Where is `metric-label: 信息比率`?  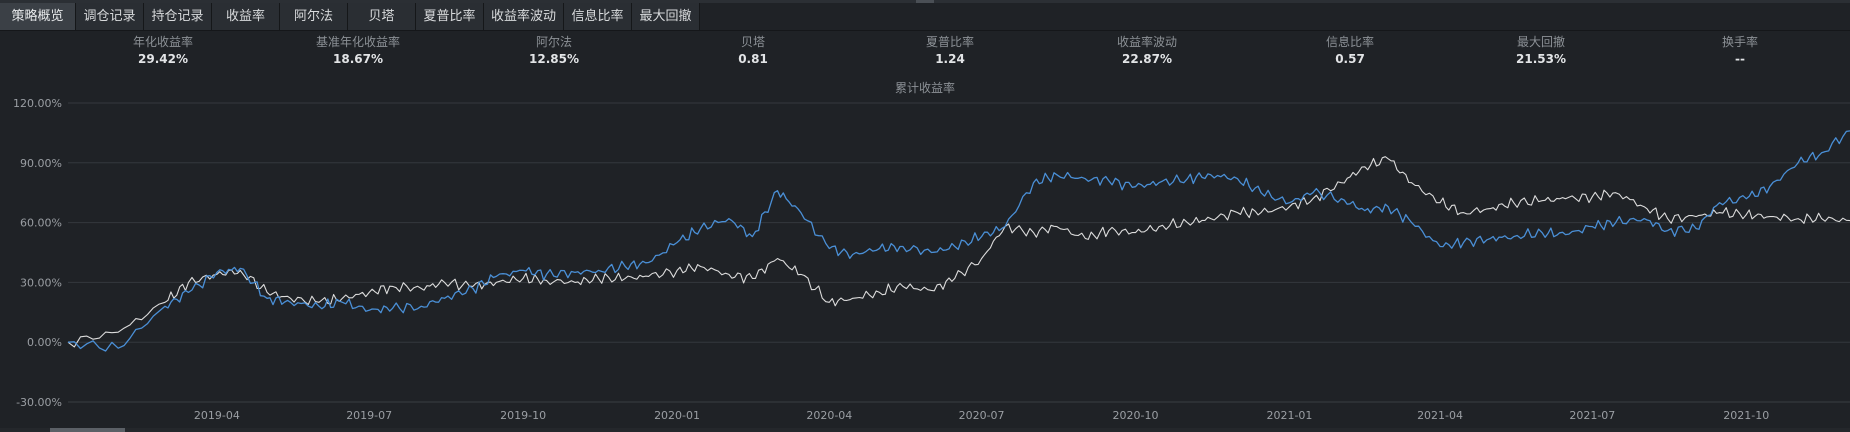
metric-label: 信息比率 is located at coordinates (1349, 42).